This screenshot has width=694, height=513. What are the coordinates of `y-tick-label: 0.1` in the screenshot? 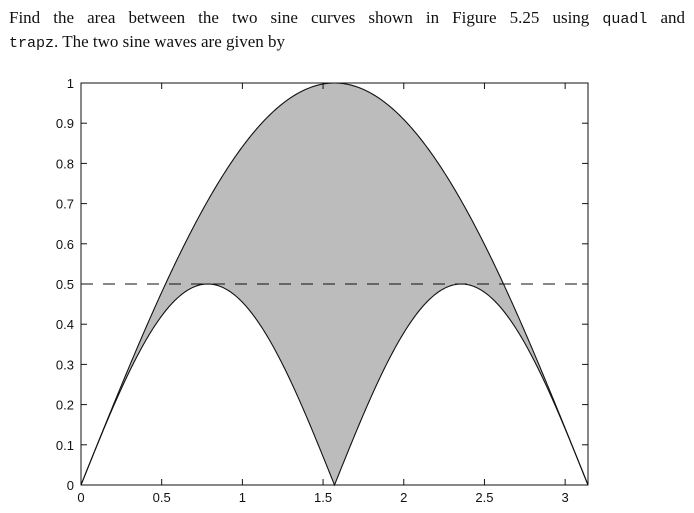 It's located at (65, 445).